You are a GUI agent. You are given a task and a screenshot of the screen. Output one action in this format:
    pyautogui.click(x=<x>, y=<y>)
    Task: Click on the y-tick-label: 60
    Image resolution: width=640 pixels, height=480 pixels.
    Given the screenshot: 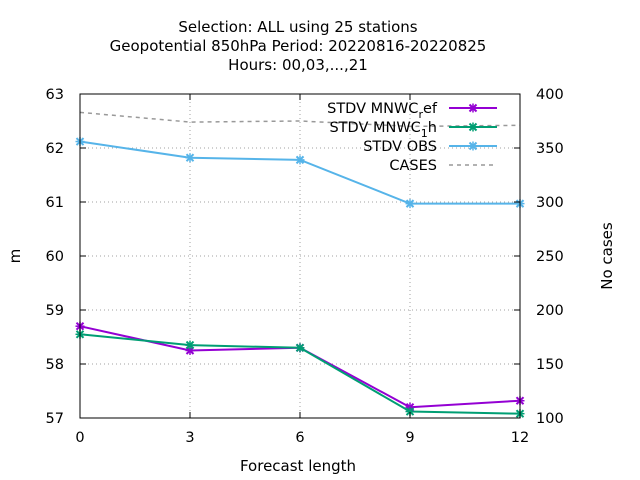 What is the action you would take?
    pyautogui.click(x=55, y=257)
    